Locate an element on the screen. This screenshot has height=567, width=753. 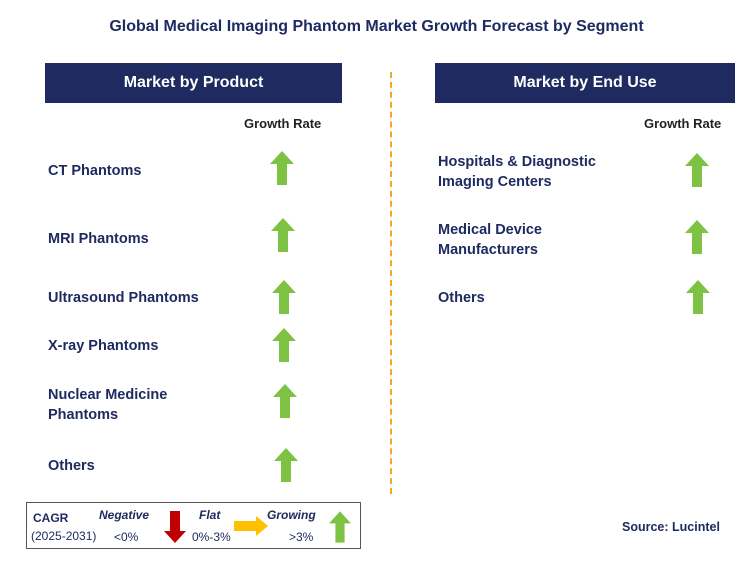
end-use-item-manufacturers: Medical Device Manufacturers is located at coordinates (490, 240).